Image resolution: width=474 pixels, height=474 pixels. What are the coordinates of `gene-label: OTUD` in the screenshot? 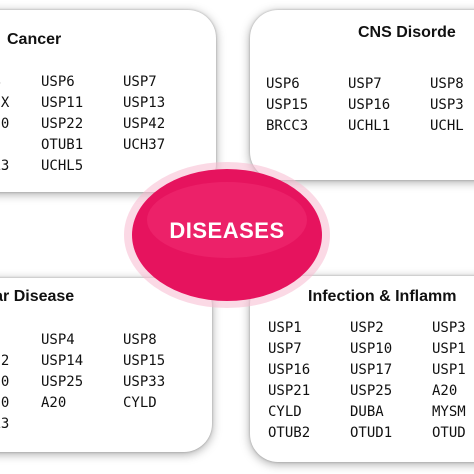 It's located at (449, 433).